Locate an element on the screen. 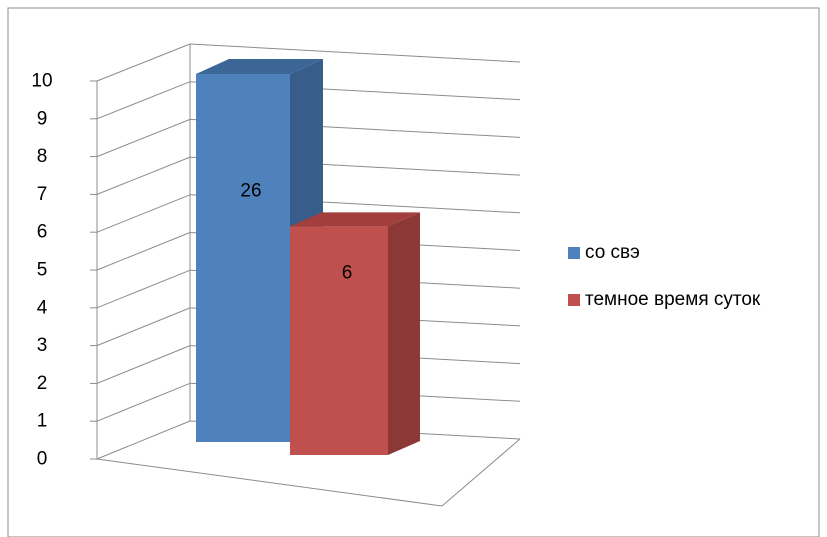  y-tick-label-0: 0 is located at coordinates (42, 459).